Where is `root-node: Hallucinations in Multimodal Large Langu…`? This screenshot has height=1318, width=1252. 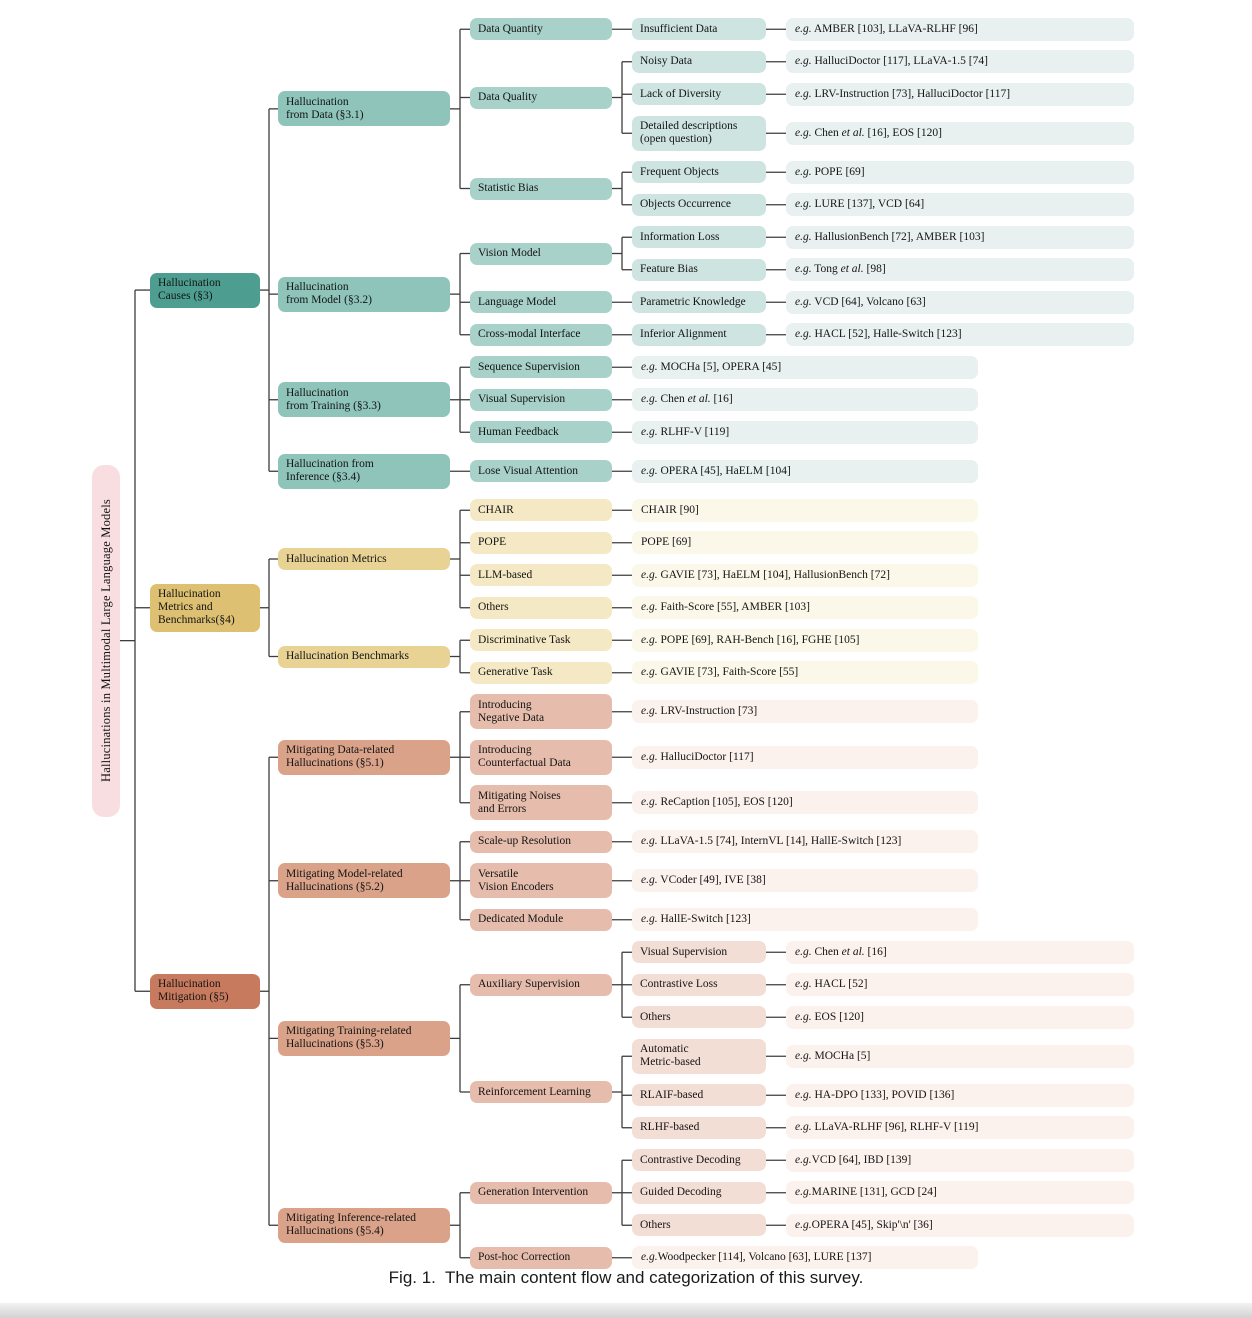 root-node: Hallucinations in Multimodal Large Langu… is located at coordinates (106, 640).